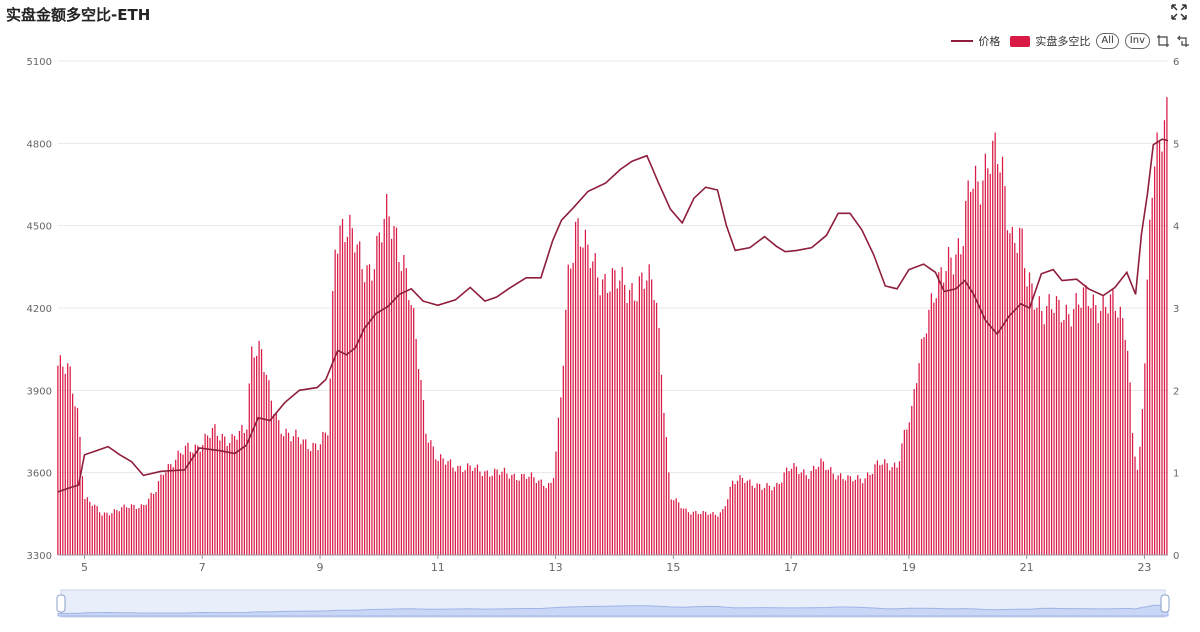 This screenshot has width=1200, height=632. I want to click on zoom-select-icon, so click(1163, 41).